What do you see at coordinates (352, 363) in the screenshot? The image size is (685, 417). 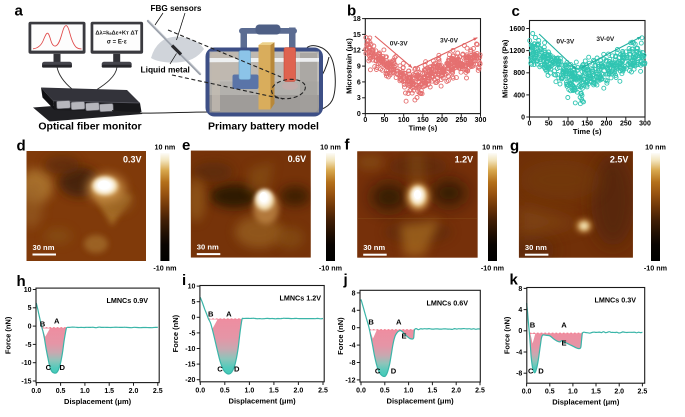 I see `svg-text: -8` at bounding box center [352, 363].